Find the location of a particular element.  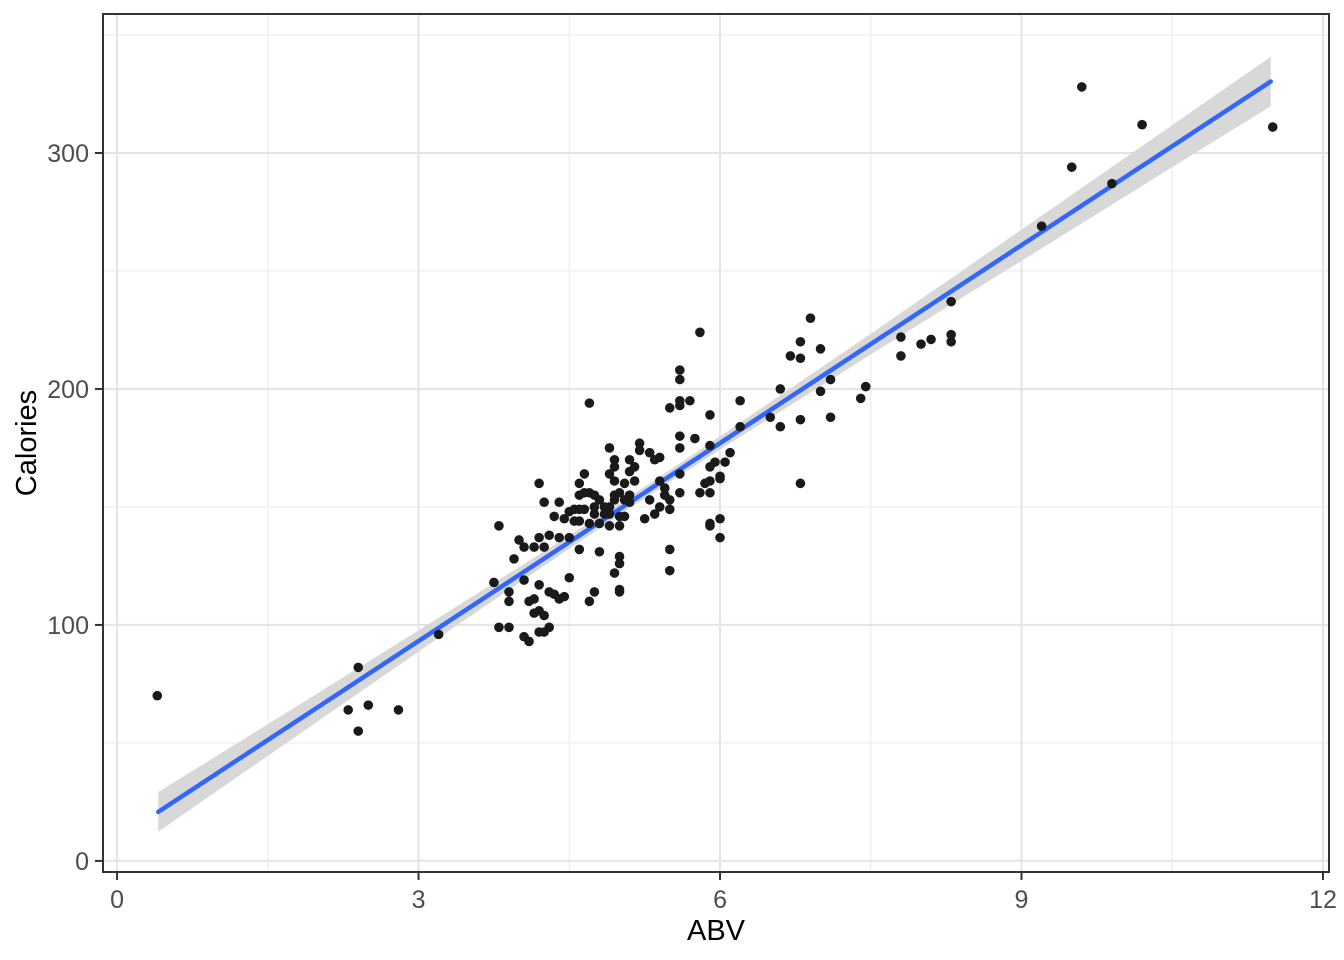

x-tick-label: 0 is located at coordinates (117, 900).